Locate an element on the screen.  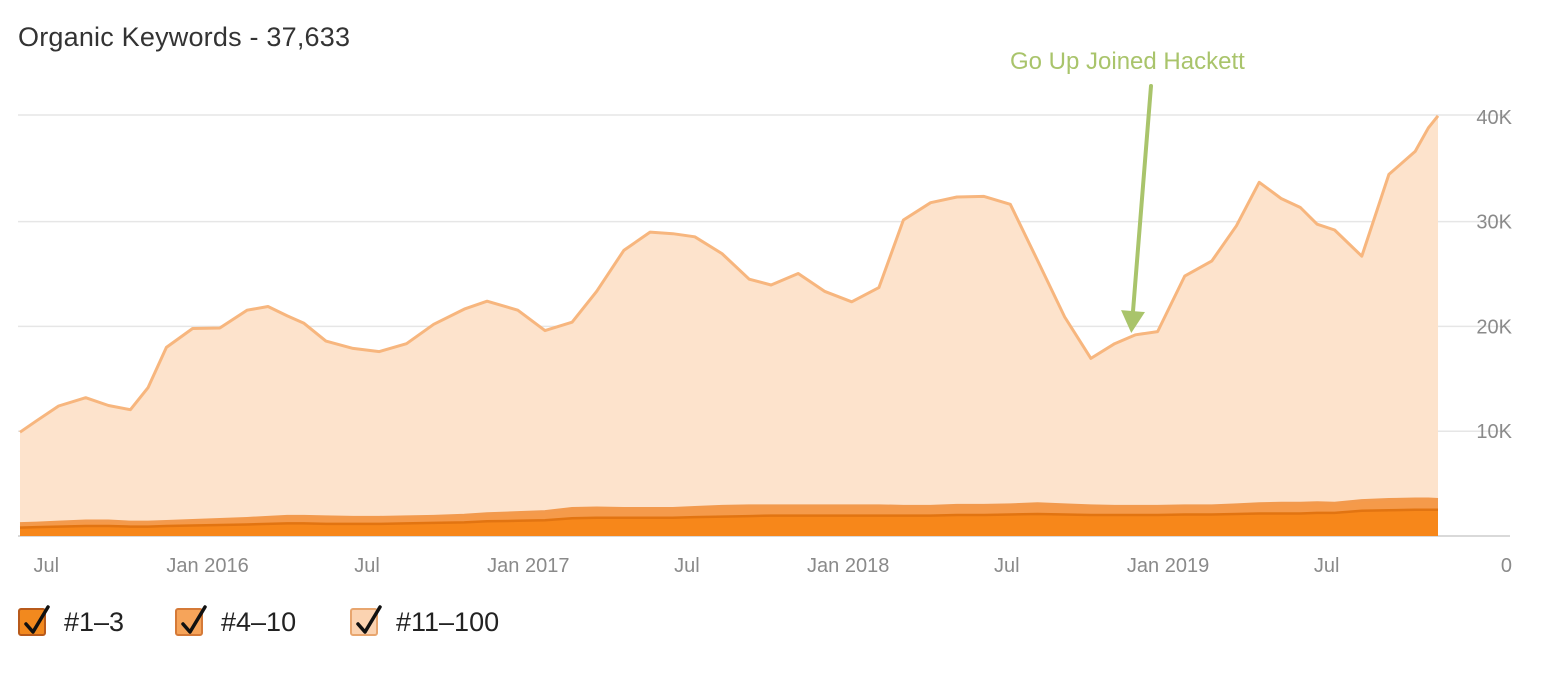
x-tick-label: Jan 2016 is located at coordinates (207, 566).